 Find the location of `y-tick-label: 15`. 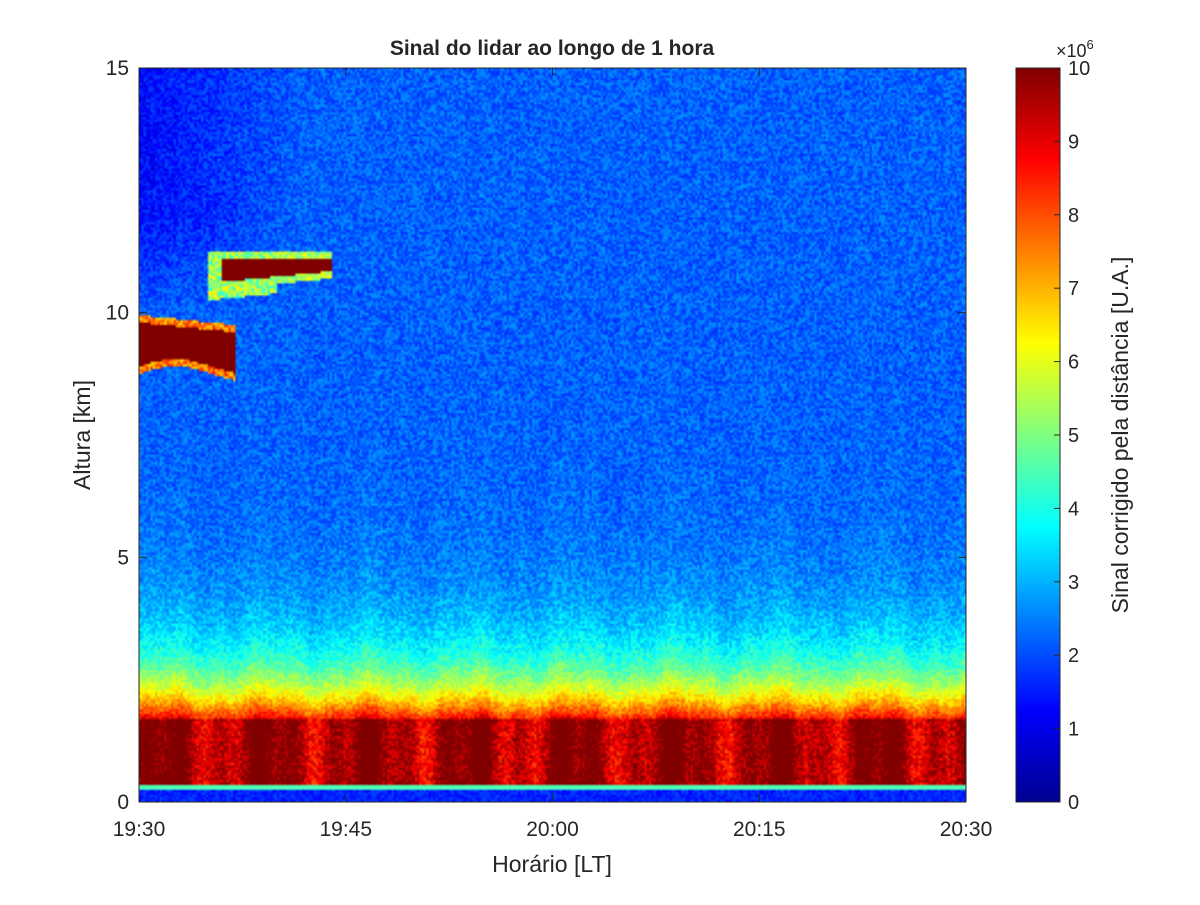

y-tick-label: 15 is located at coordinates (117, 68).